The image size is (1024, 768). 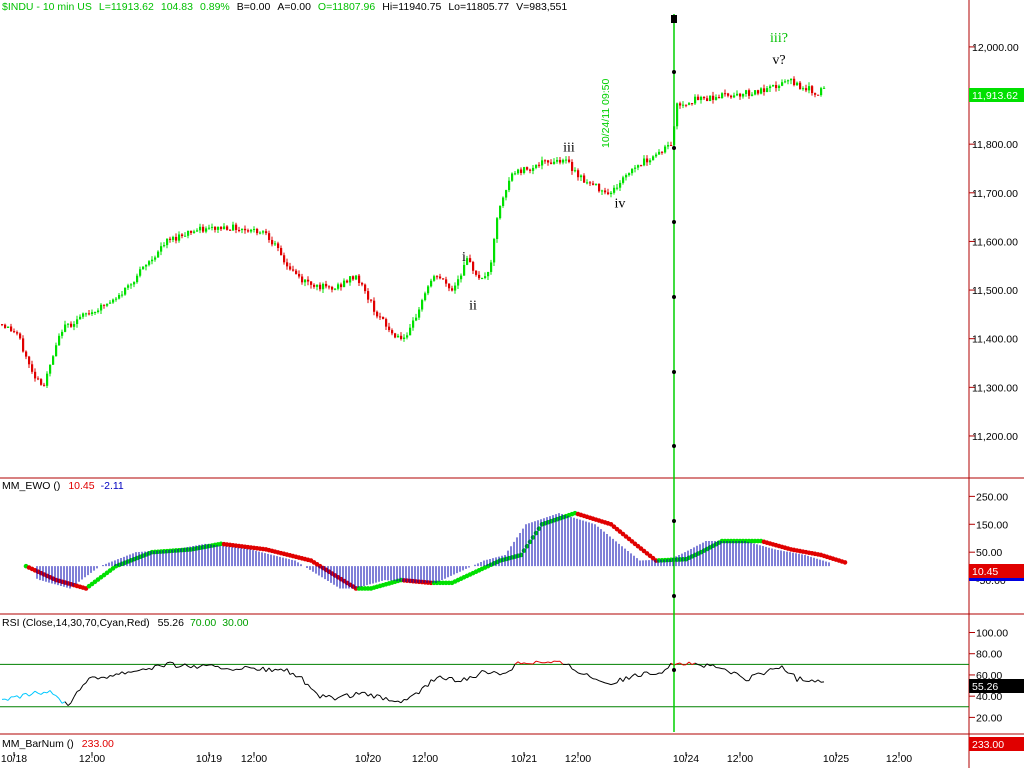 What do you see at coordinates (63, 486) in the screenshot?
I see `ewo-title: MM_EWO () 10.45 -2.11` at bounding box center [63, 486].